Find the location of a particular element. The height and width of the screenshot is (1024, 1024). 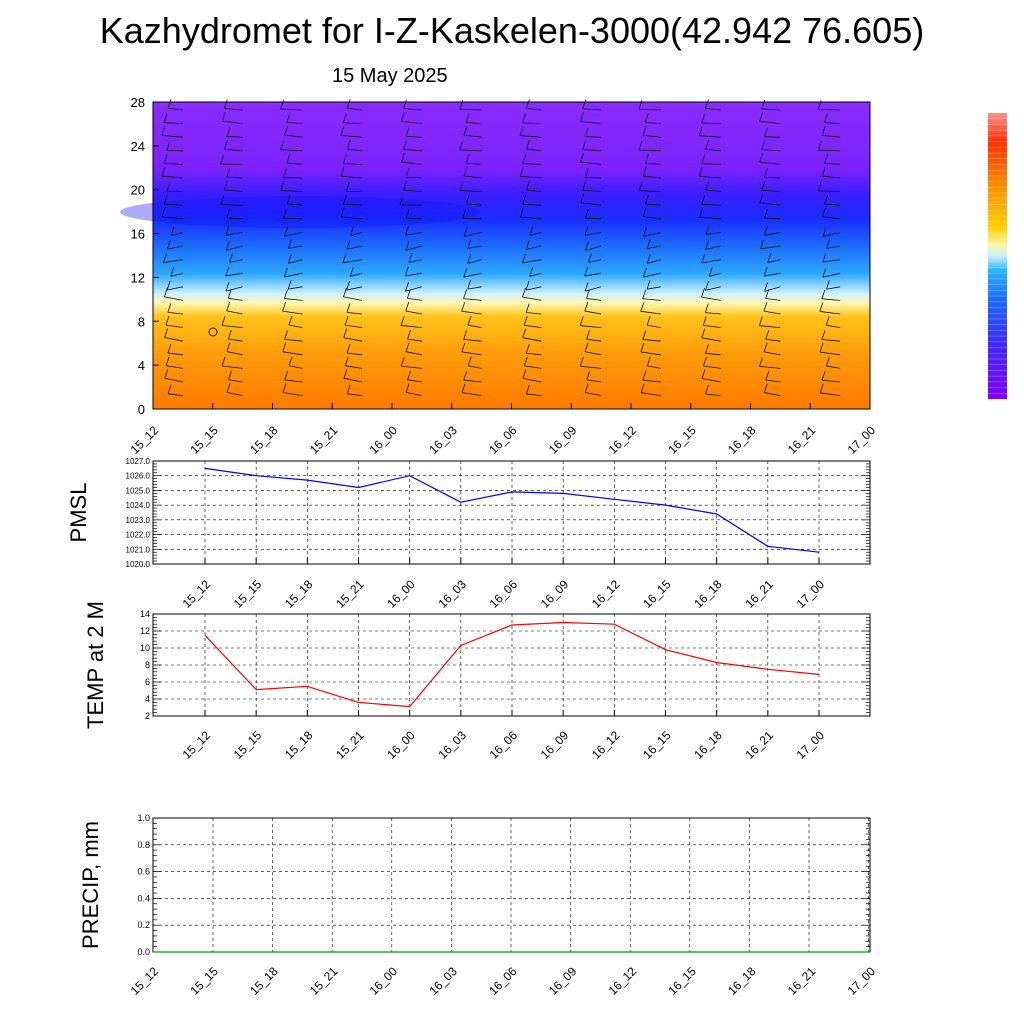

y-tick-label: 10 is located at coordinates (145, 648).